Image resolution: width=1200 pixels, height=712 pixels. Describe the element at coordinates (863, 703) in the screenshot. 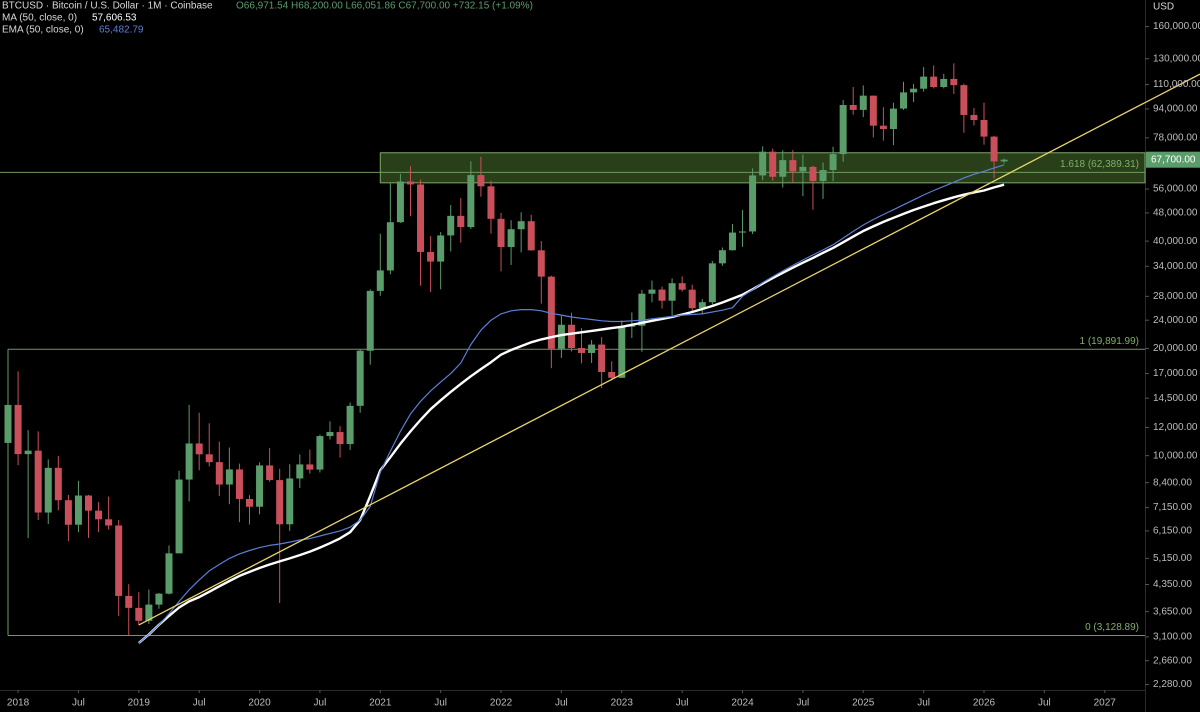

I see `x-tick-label: 2025` at that location.